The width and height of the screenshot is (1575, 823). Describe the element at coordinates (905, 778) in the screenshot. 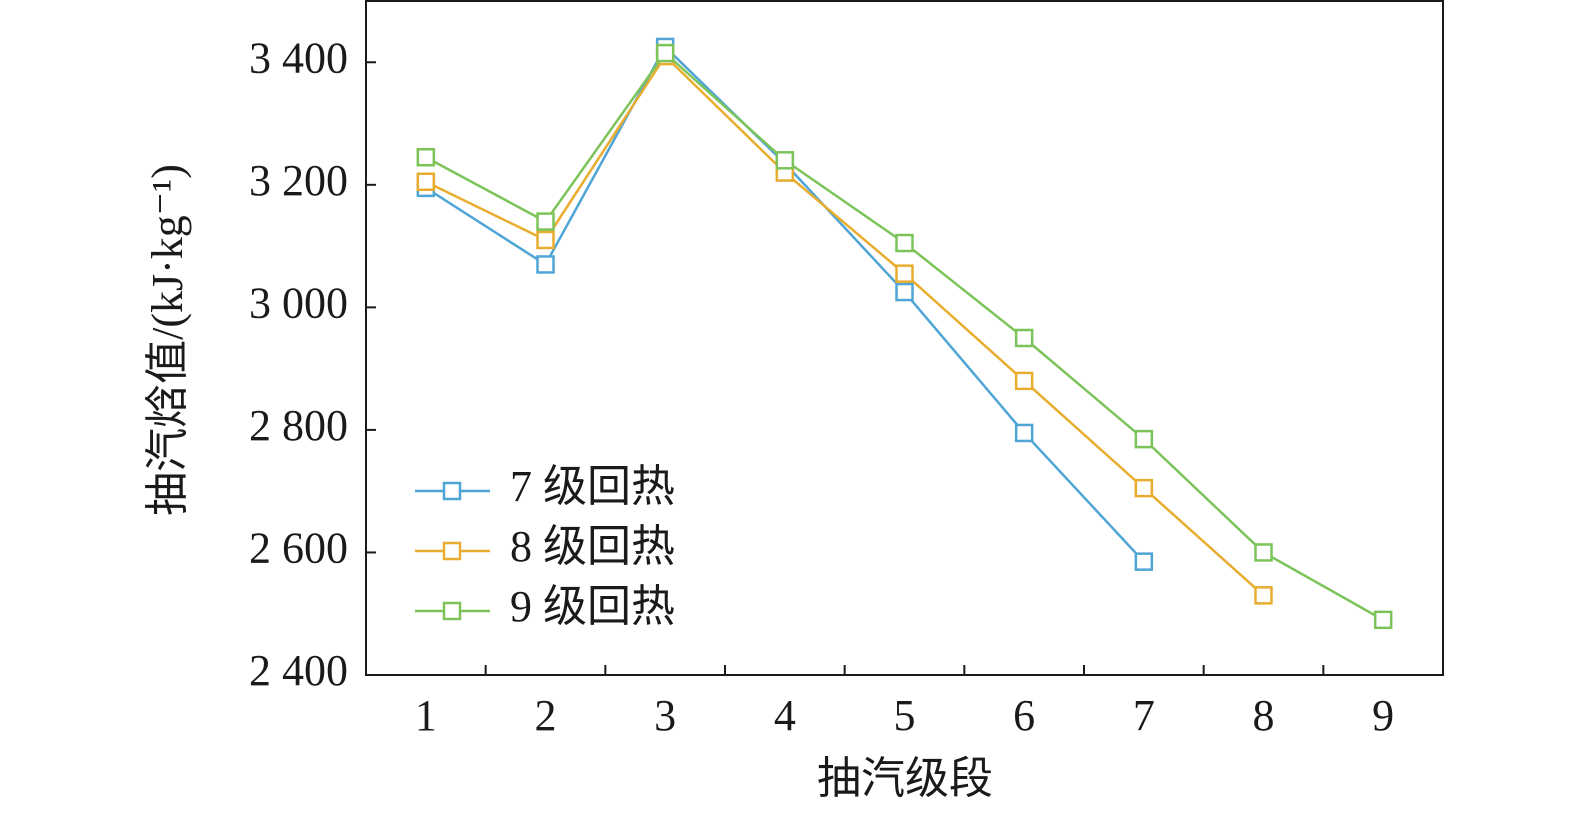

I see `x-axis-label: 抽汽级段` at that location.